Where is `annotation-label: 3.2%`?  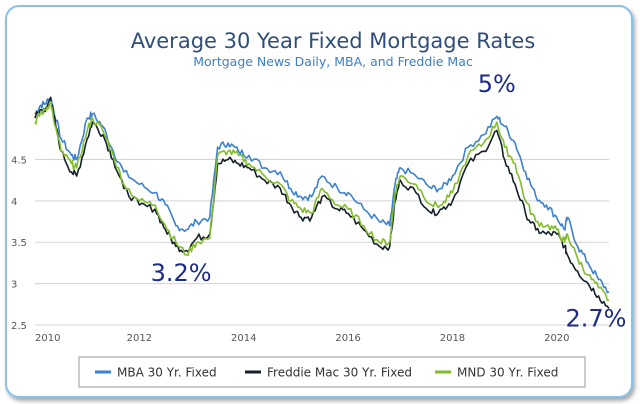
annotation-label: 3.2% is located at coordinates (181, 273).